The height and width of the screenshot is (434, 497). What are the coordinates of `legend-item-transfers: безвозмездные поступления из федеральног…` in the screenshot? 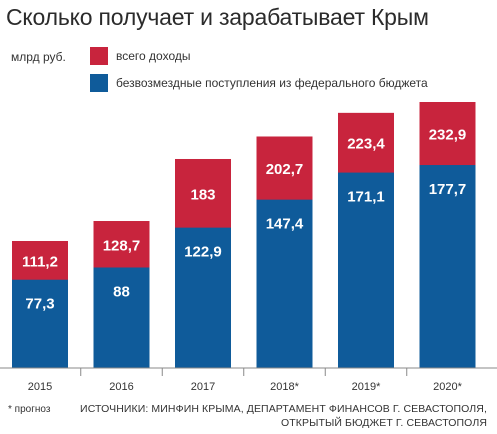 It's located at (259, 83).